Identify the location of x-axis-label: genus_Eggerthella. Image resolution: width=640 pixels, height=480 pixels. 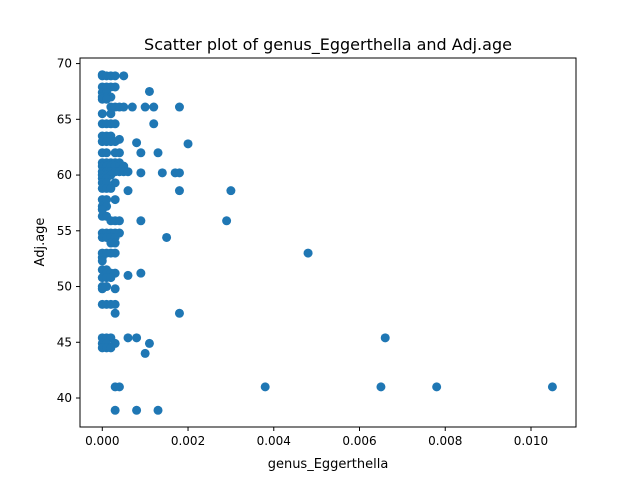
(328, 464).